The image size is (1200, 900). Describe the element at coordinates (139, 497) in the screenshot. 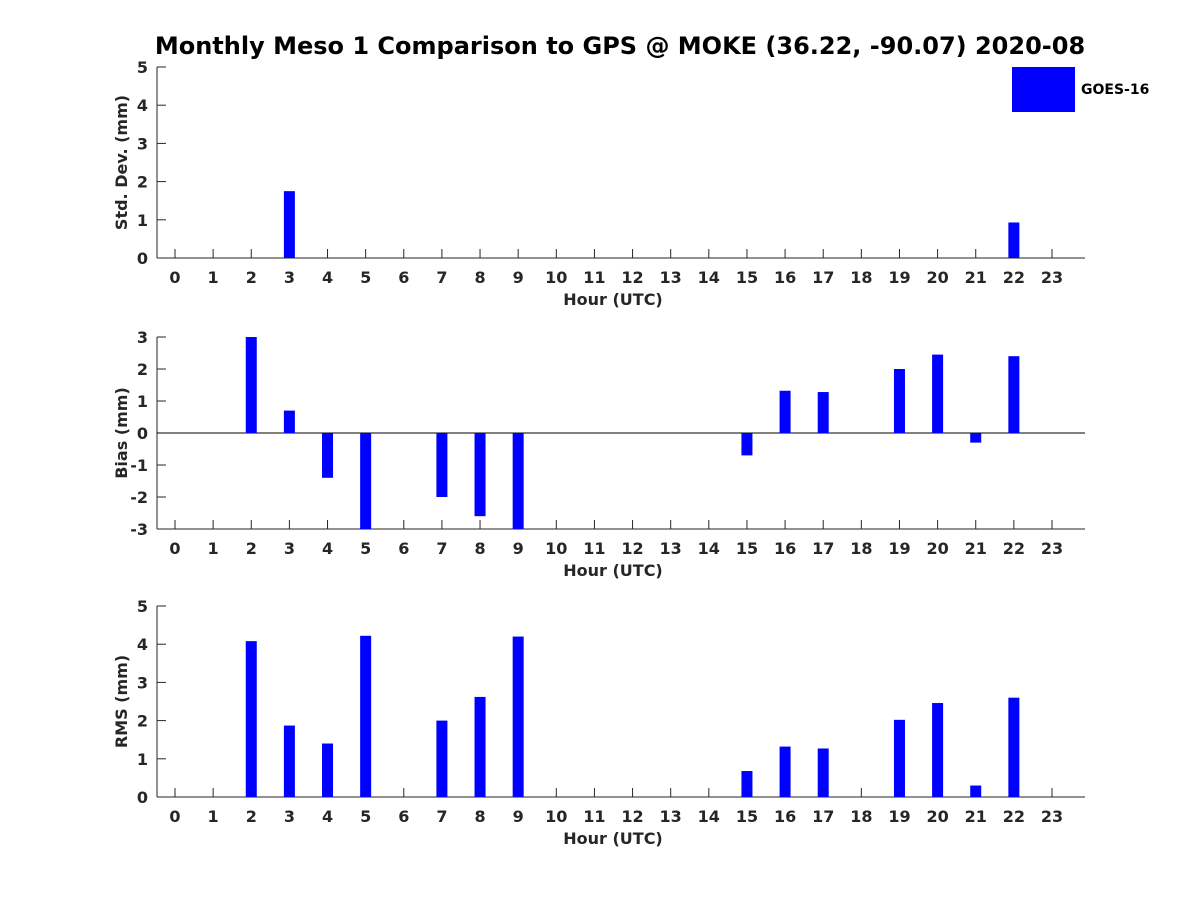

I see `y-tick-label: -2` at that location.